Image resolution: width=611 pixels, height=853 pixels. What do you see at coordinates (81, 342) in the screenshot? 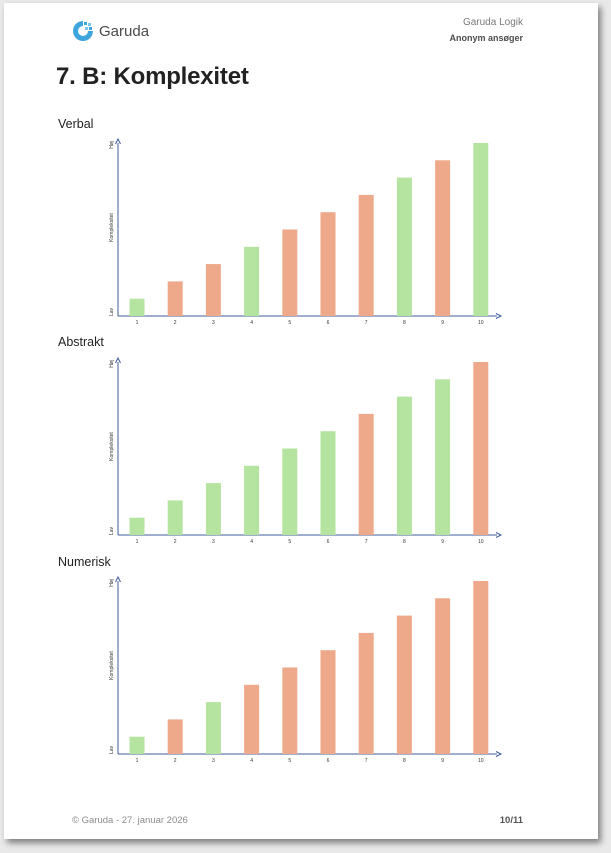
I see `chart-title-abstrakt: Abstrakt` at bounding box center [81, 342].